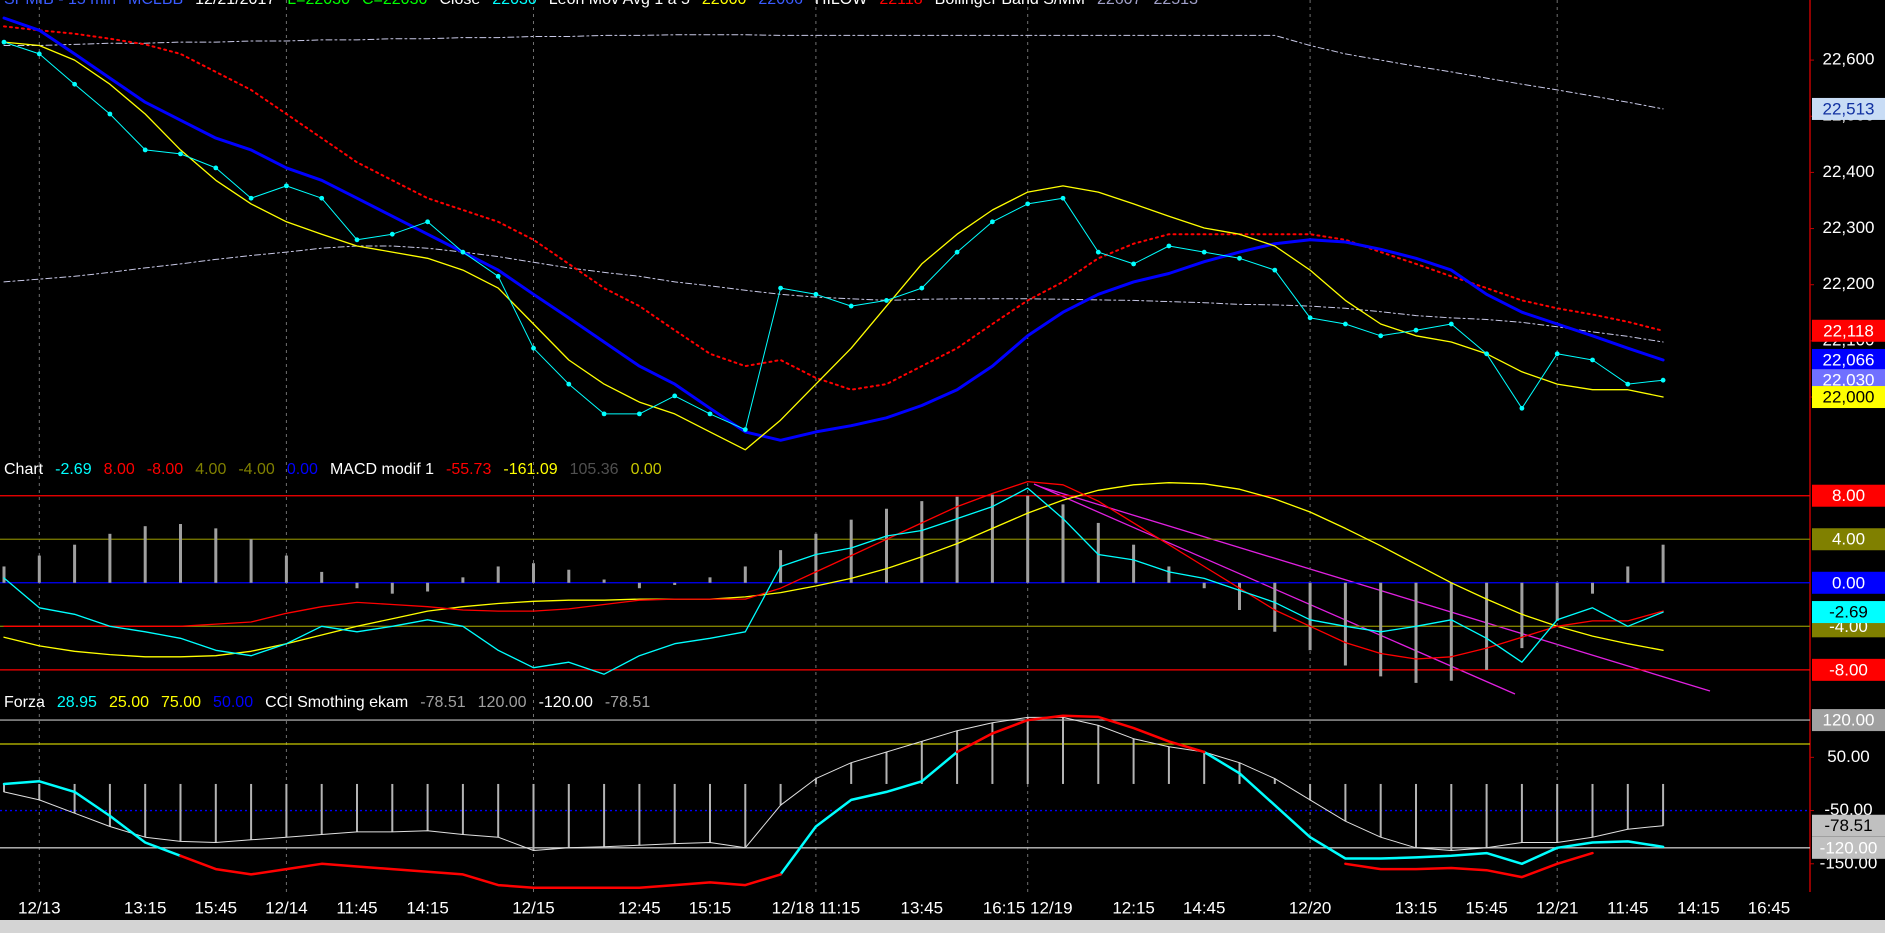 The height and width of the screenshot is (933, 1885). Describe the element at coordinates (1849, 283) in the screenshot. I see `y-tick-label: 22,200` at that location.